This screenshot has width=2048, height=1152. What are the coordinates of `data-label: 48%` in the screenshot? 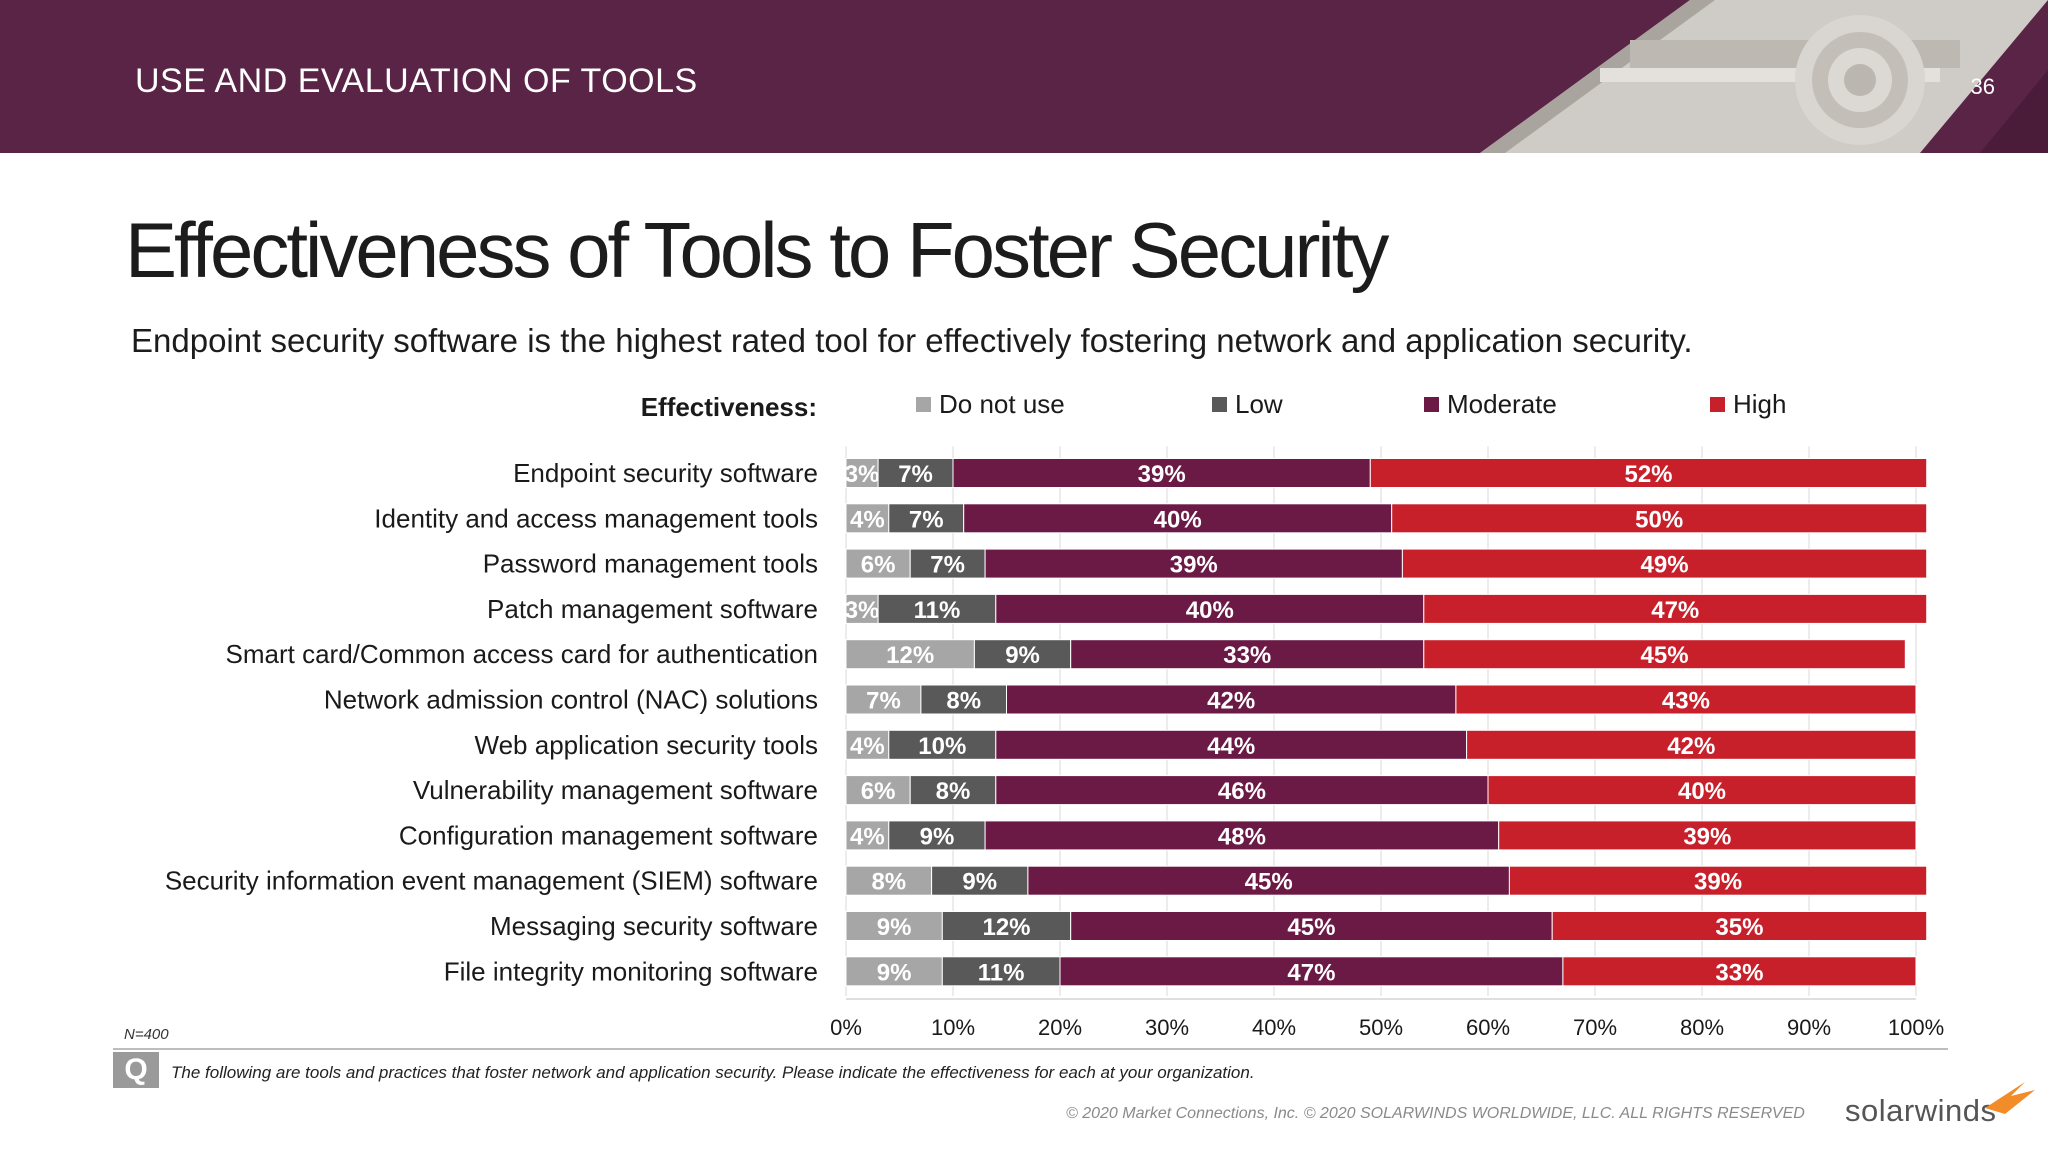 It's located at (1242, 836).